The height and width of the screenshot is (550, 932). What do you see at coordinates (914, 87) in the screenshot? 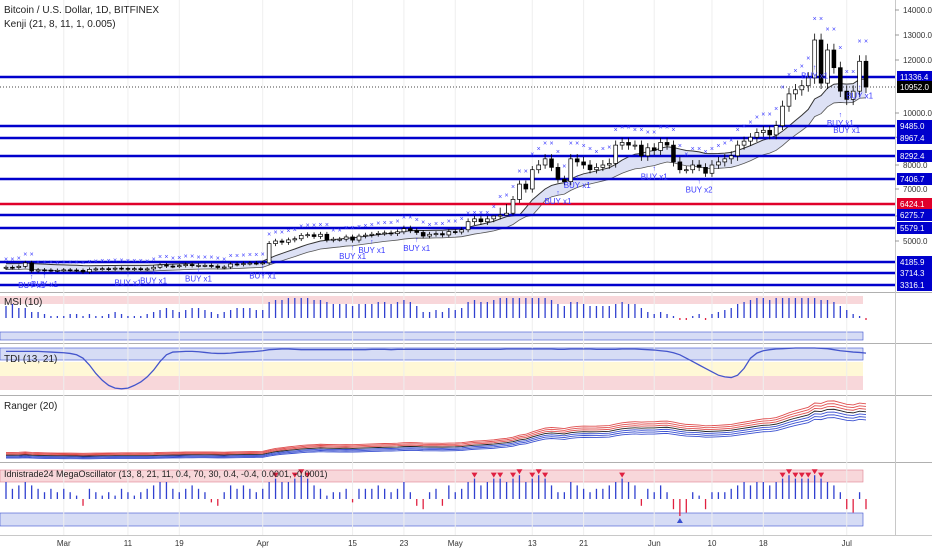
I see `level-label-text: 10952.0` at bounding box center [914, 87].